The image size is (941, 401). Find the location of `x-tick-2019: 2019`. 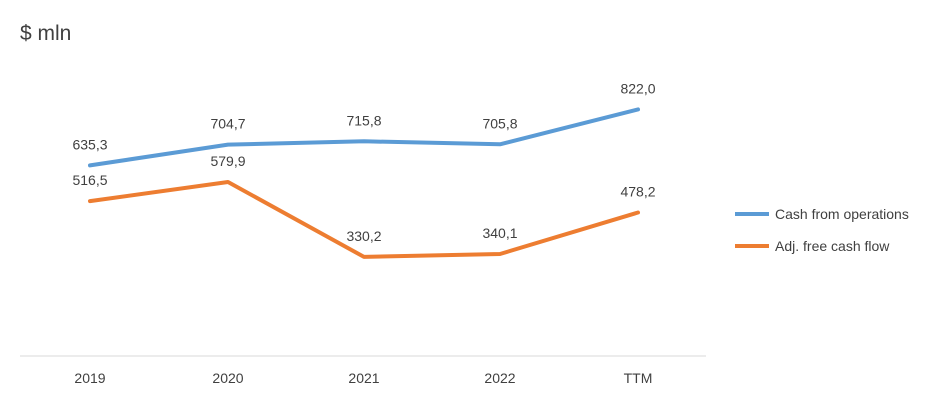

x-tick-2019: 2019 is located at coordinates (89, 378).